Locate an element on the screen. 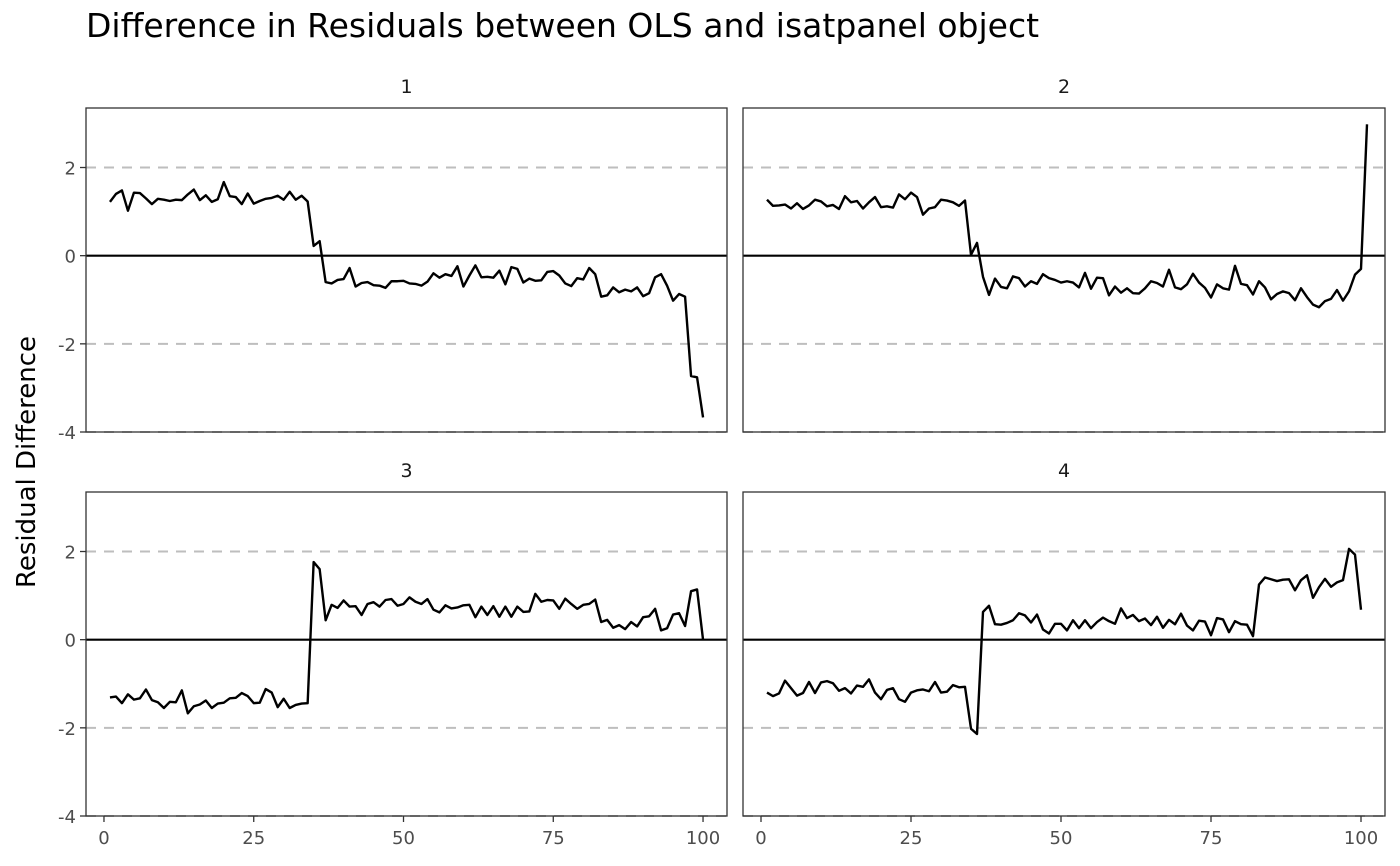 This screenshot has height=866, width=1400. facet-strip-label-2: 2 is located at coordinates (1064, 87).